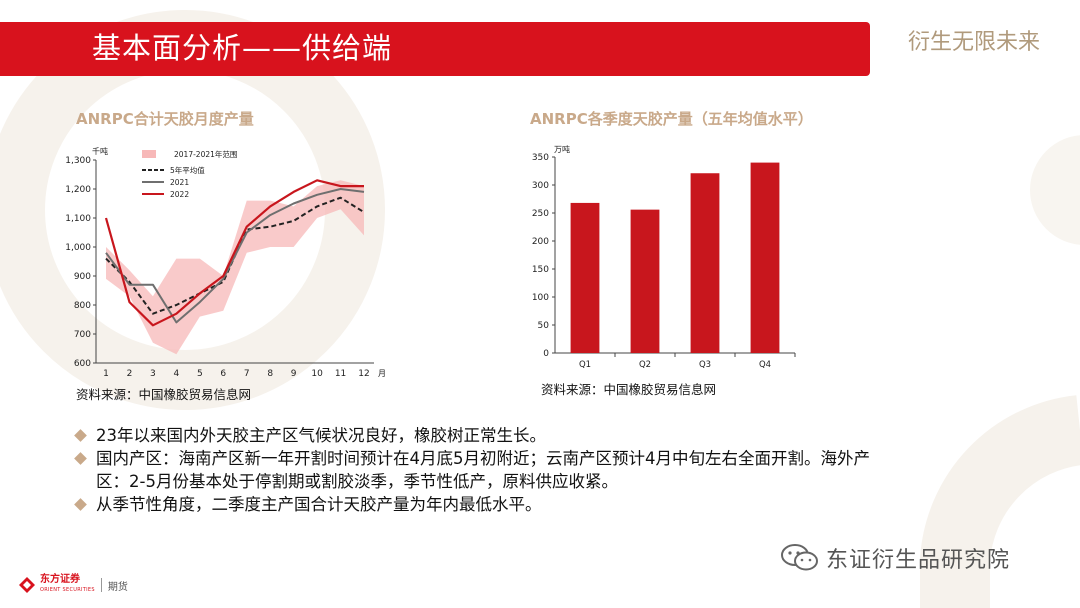  Describe the element at coordinates (176, 374) in the screenshot. I see `x-tick-label: 4` at that location.